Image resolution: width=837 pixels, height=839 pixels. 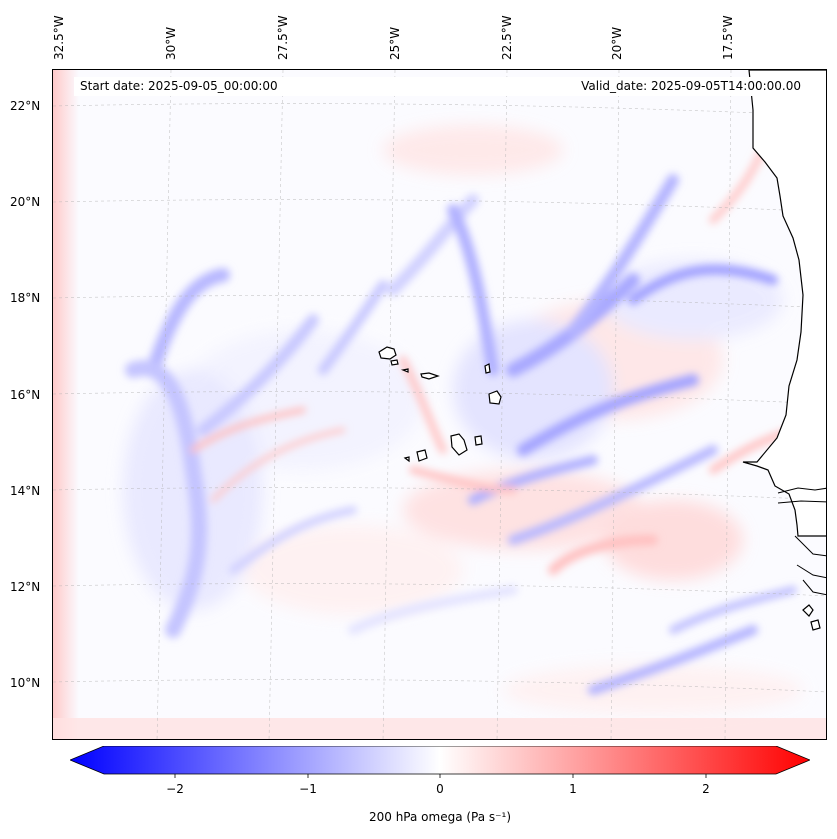 What do you see at coordinates (439, 728) in the screenshot?
I see `omega-bottom-edge-band` at bounding box center [439, 728].